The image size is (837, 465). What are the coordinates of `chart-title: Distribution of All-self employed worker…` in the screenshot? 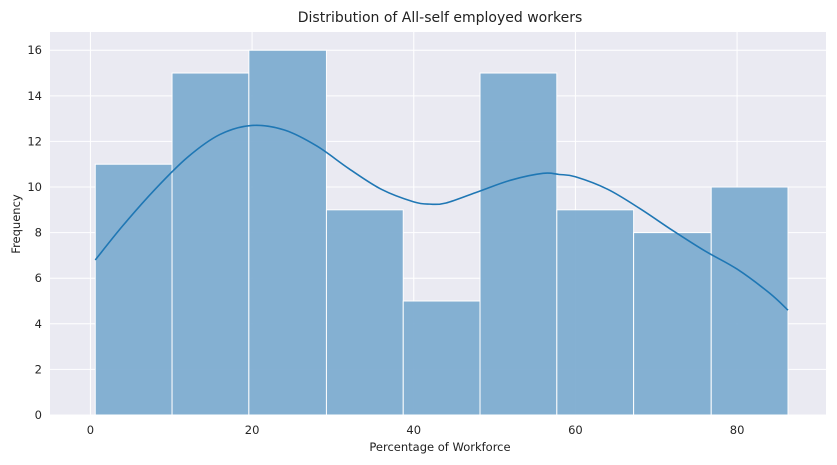 It's located at (440, 18).